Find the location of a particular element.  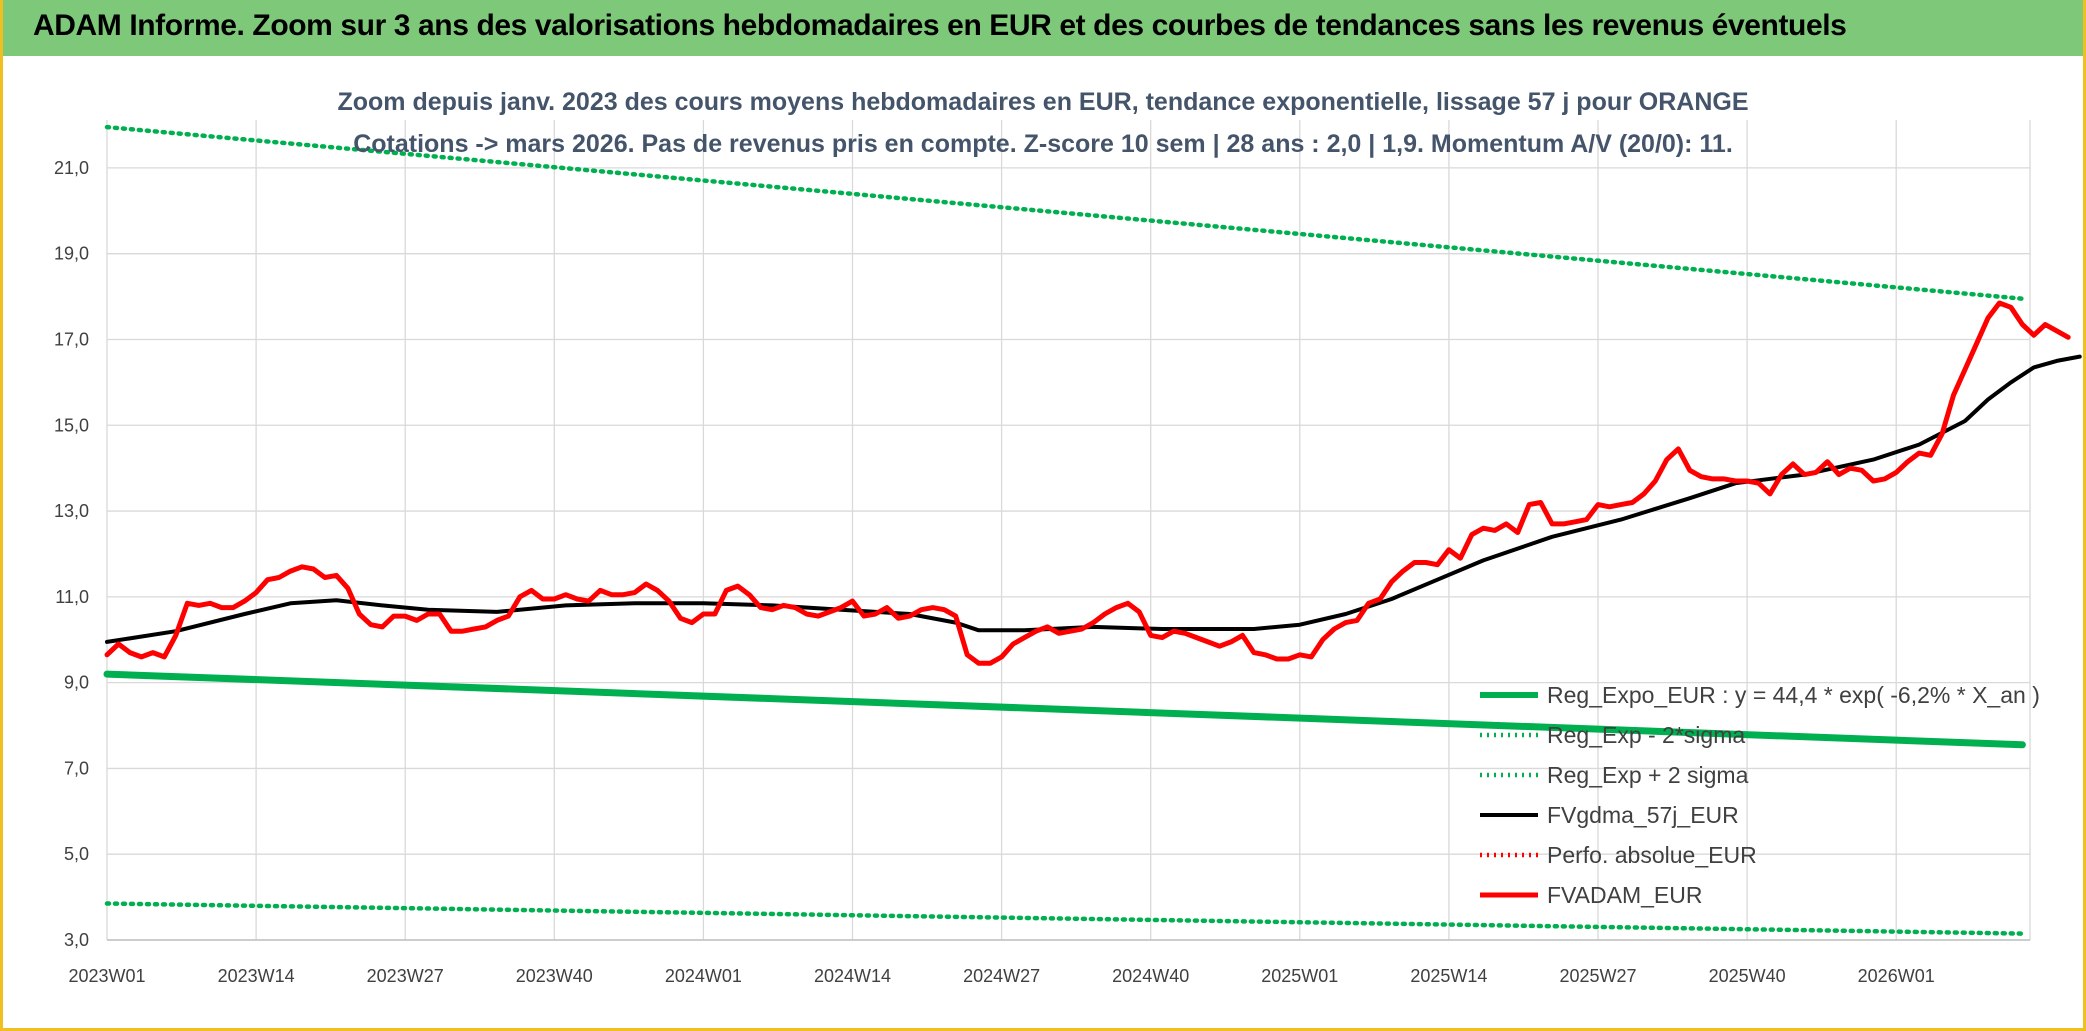

x-tick-label: 2026W01 is located at coordinates (1896, 976).